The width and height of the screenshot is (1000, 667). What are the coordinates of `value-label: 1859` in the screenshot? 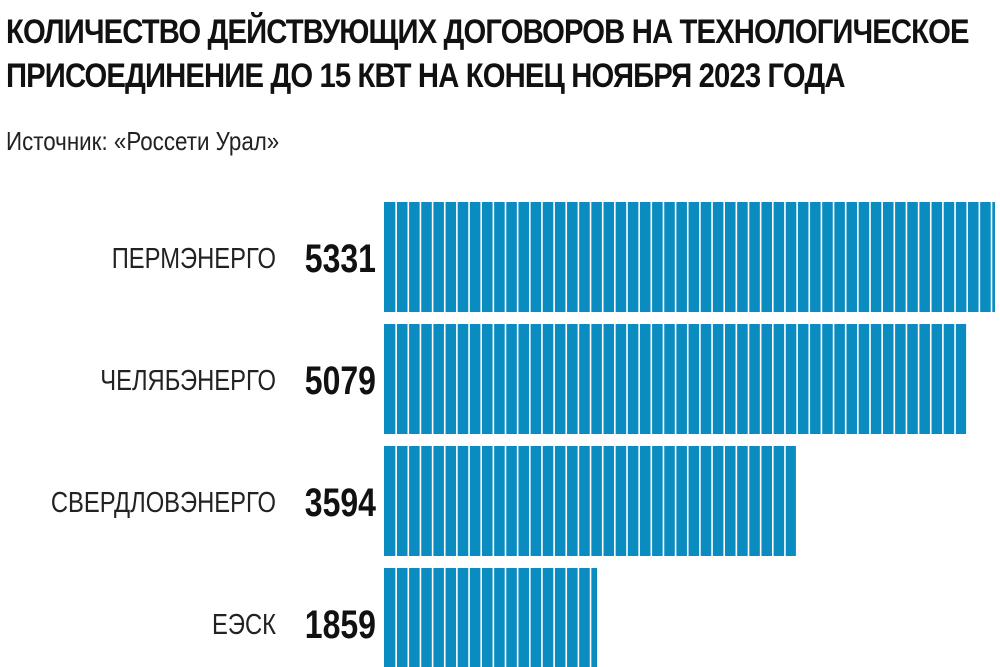 It's located at (340, 624).